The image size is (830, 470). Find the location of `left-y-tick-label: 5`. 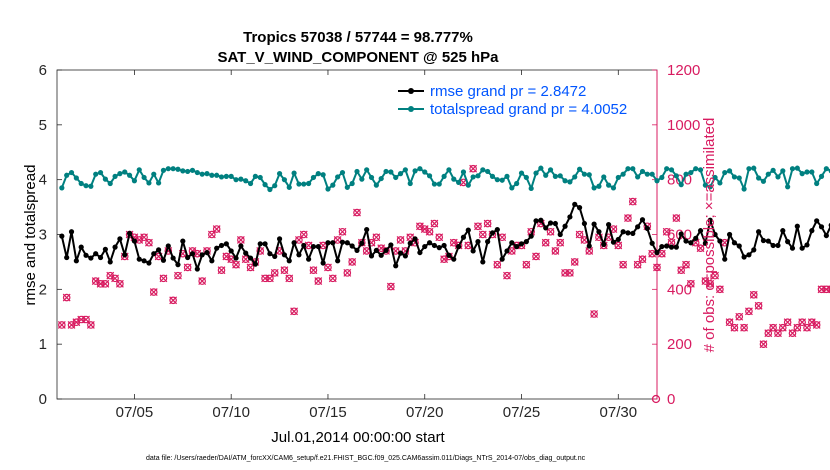

left-y-tick-label: 5 is located at coordinates (43, 125).